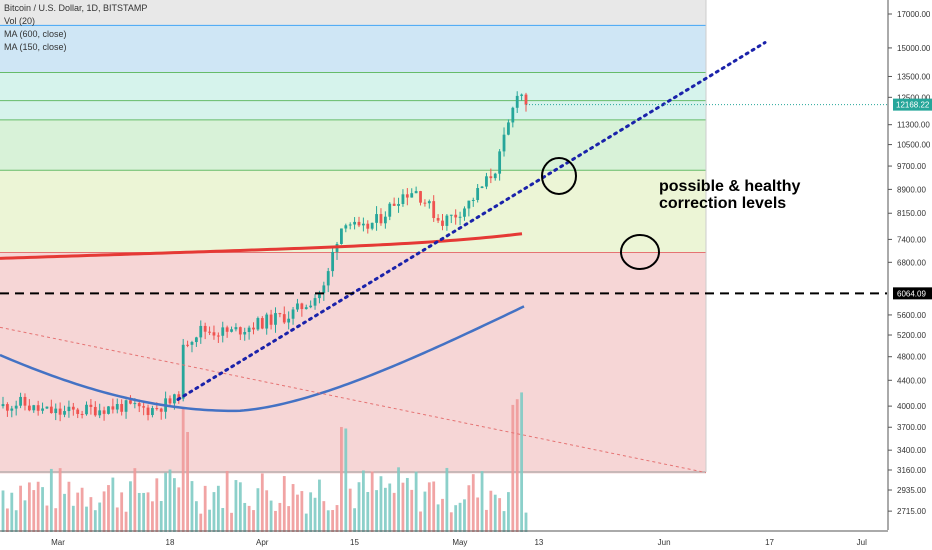  What do you see at coordinates (58, 542) in the screenshot?
I see `x-tick-label: Mar` at bounding box center [58, 542].